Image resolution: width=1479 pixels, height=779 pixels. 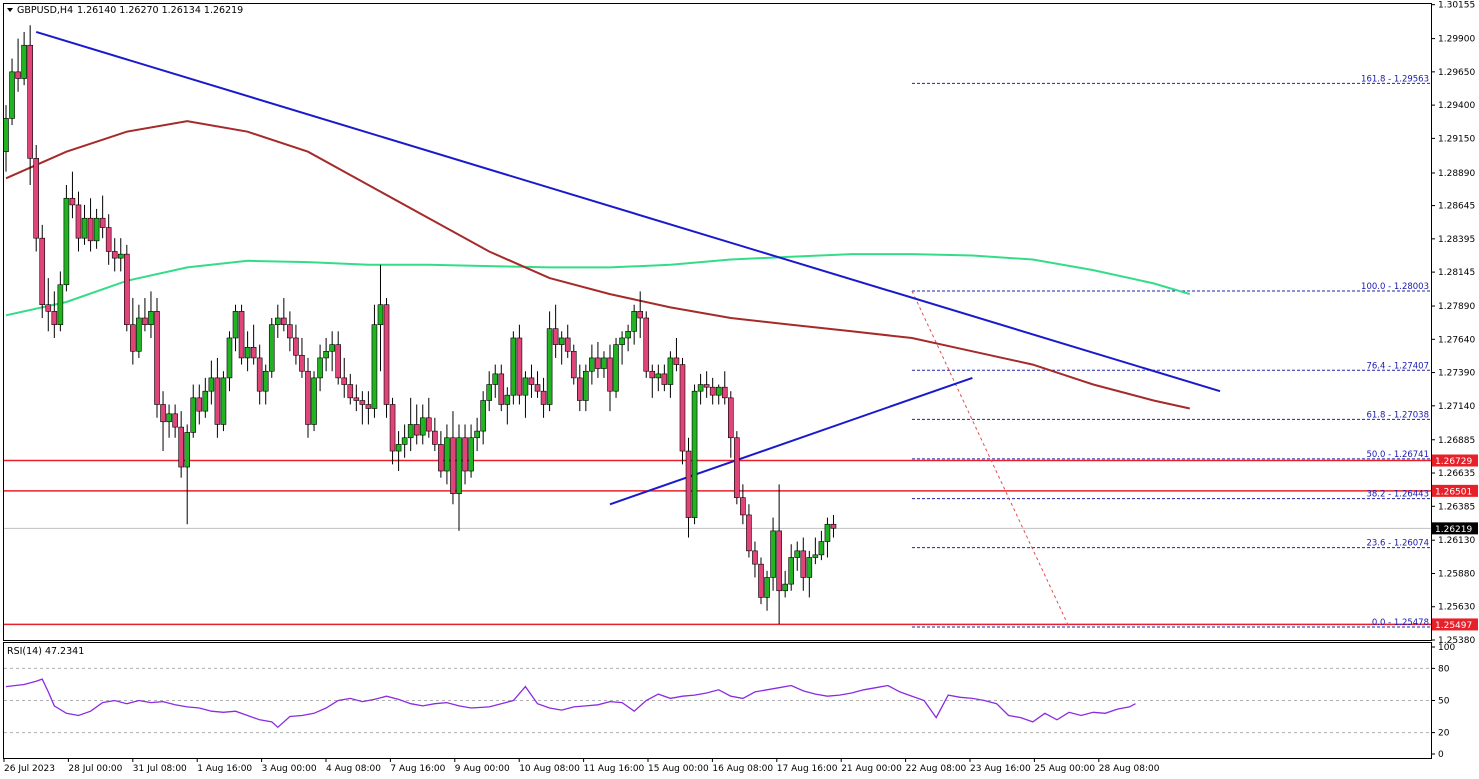 I want to click on rsi-axis-tick-label: 100, so click(x=1446, y=648).